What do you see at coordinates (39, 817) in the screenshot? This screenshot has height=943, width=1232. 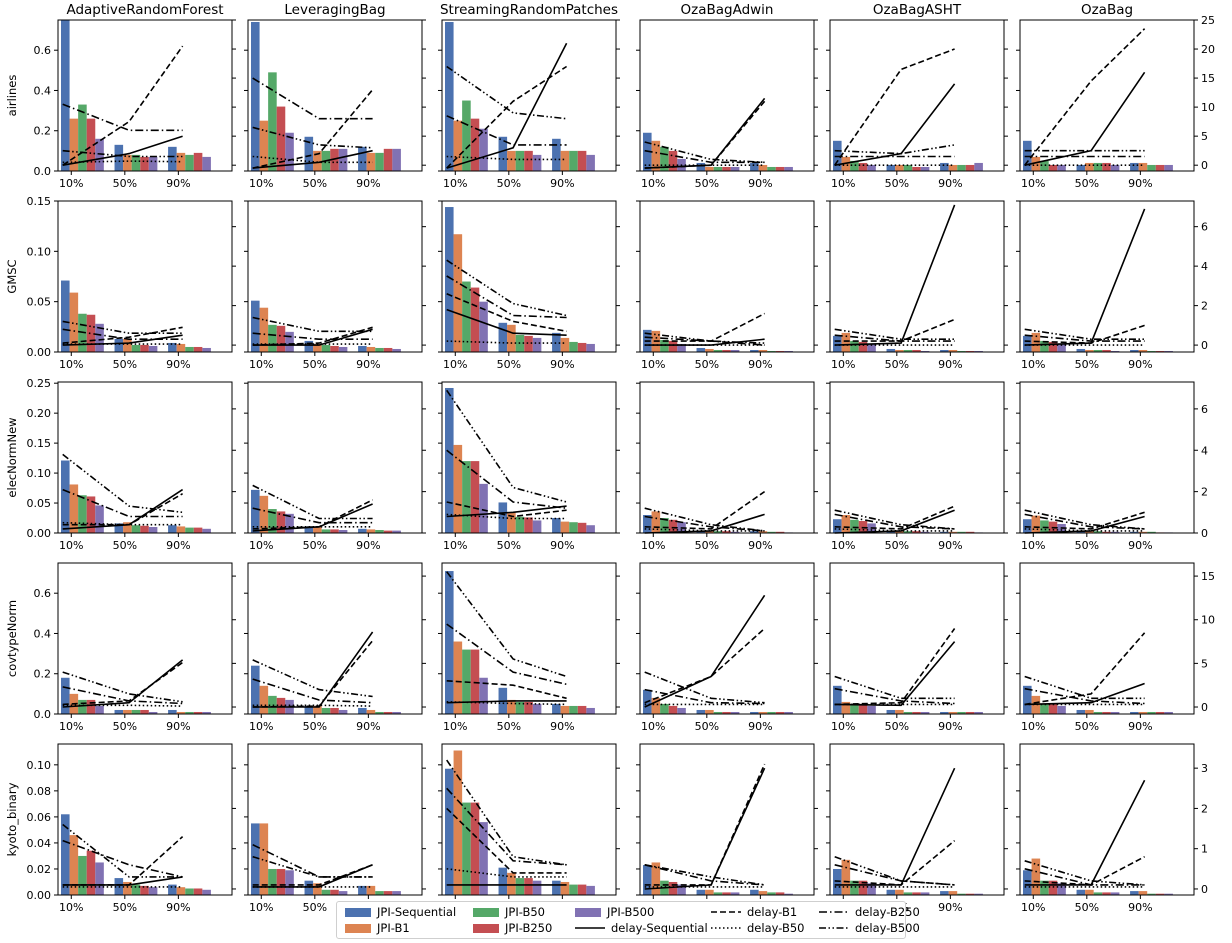 I see `ytick-label-kyoto_binary-3: 0.06` at bounding box center [39, 817].